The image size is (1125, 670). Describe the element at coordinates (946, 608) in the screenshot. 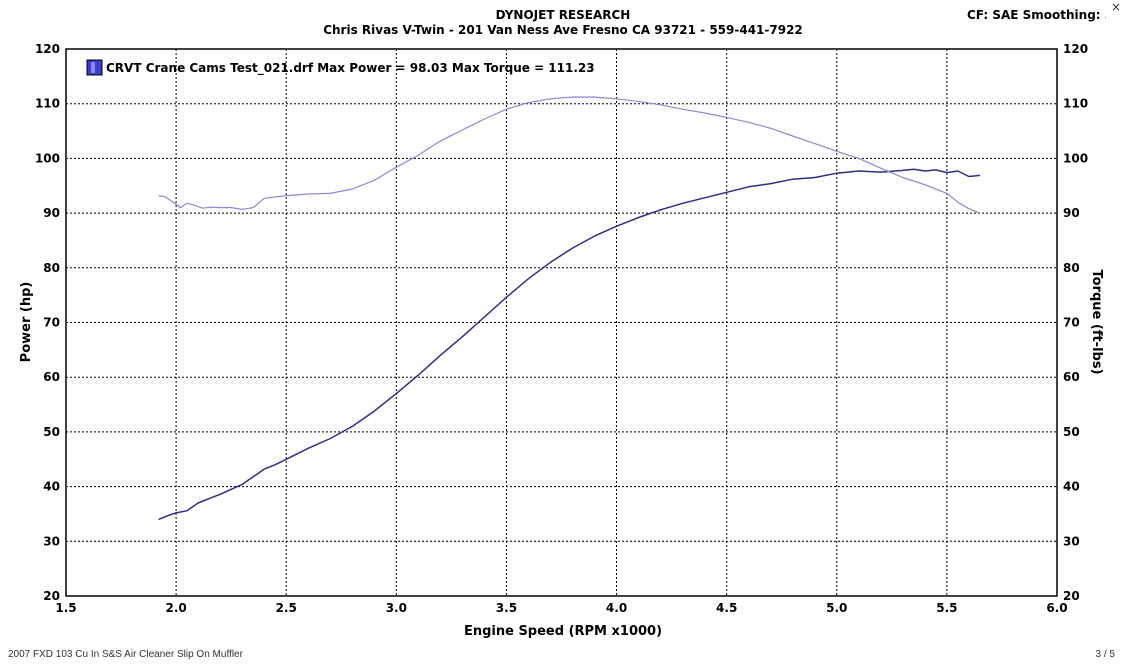

I see `x-tick-label: 5.5` at that location.